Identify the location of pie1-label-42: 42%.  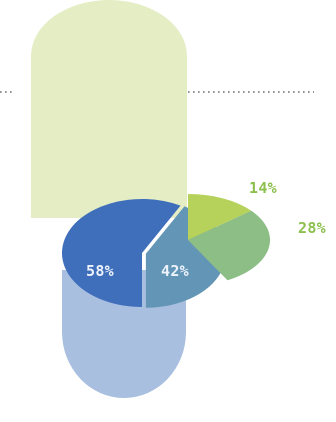
(175, 271).